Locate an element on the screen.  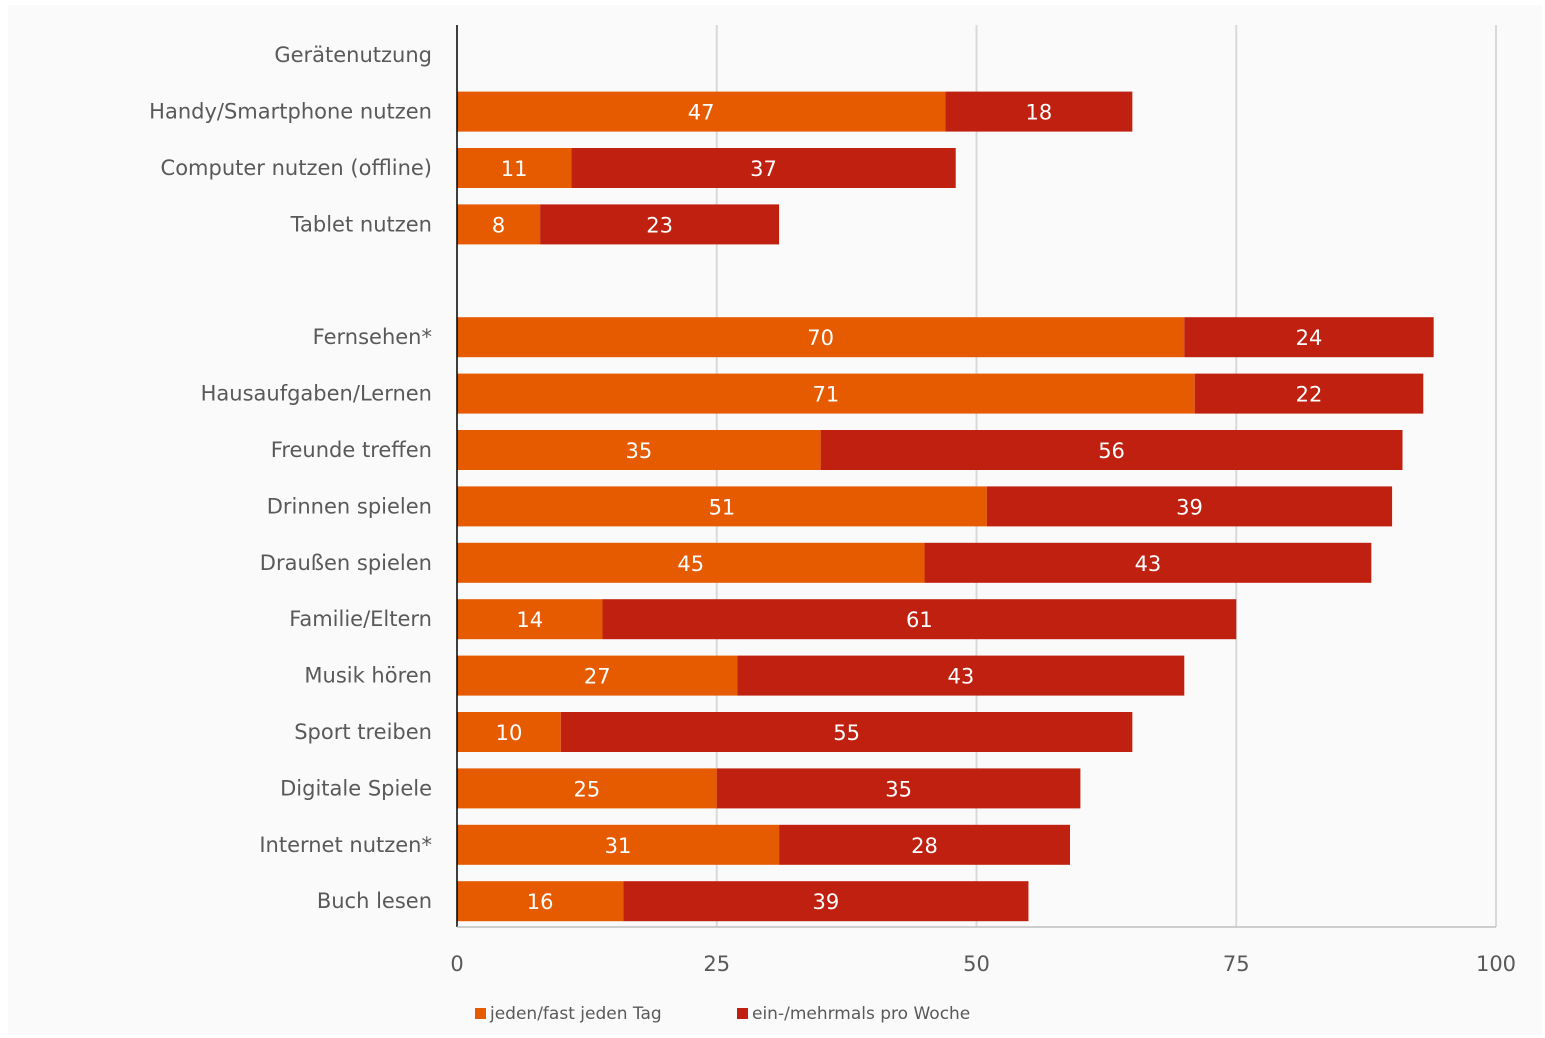
data-label: 22 is located at coordinates (1309, 395).